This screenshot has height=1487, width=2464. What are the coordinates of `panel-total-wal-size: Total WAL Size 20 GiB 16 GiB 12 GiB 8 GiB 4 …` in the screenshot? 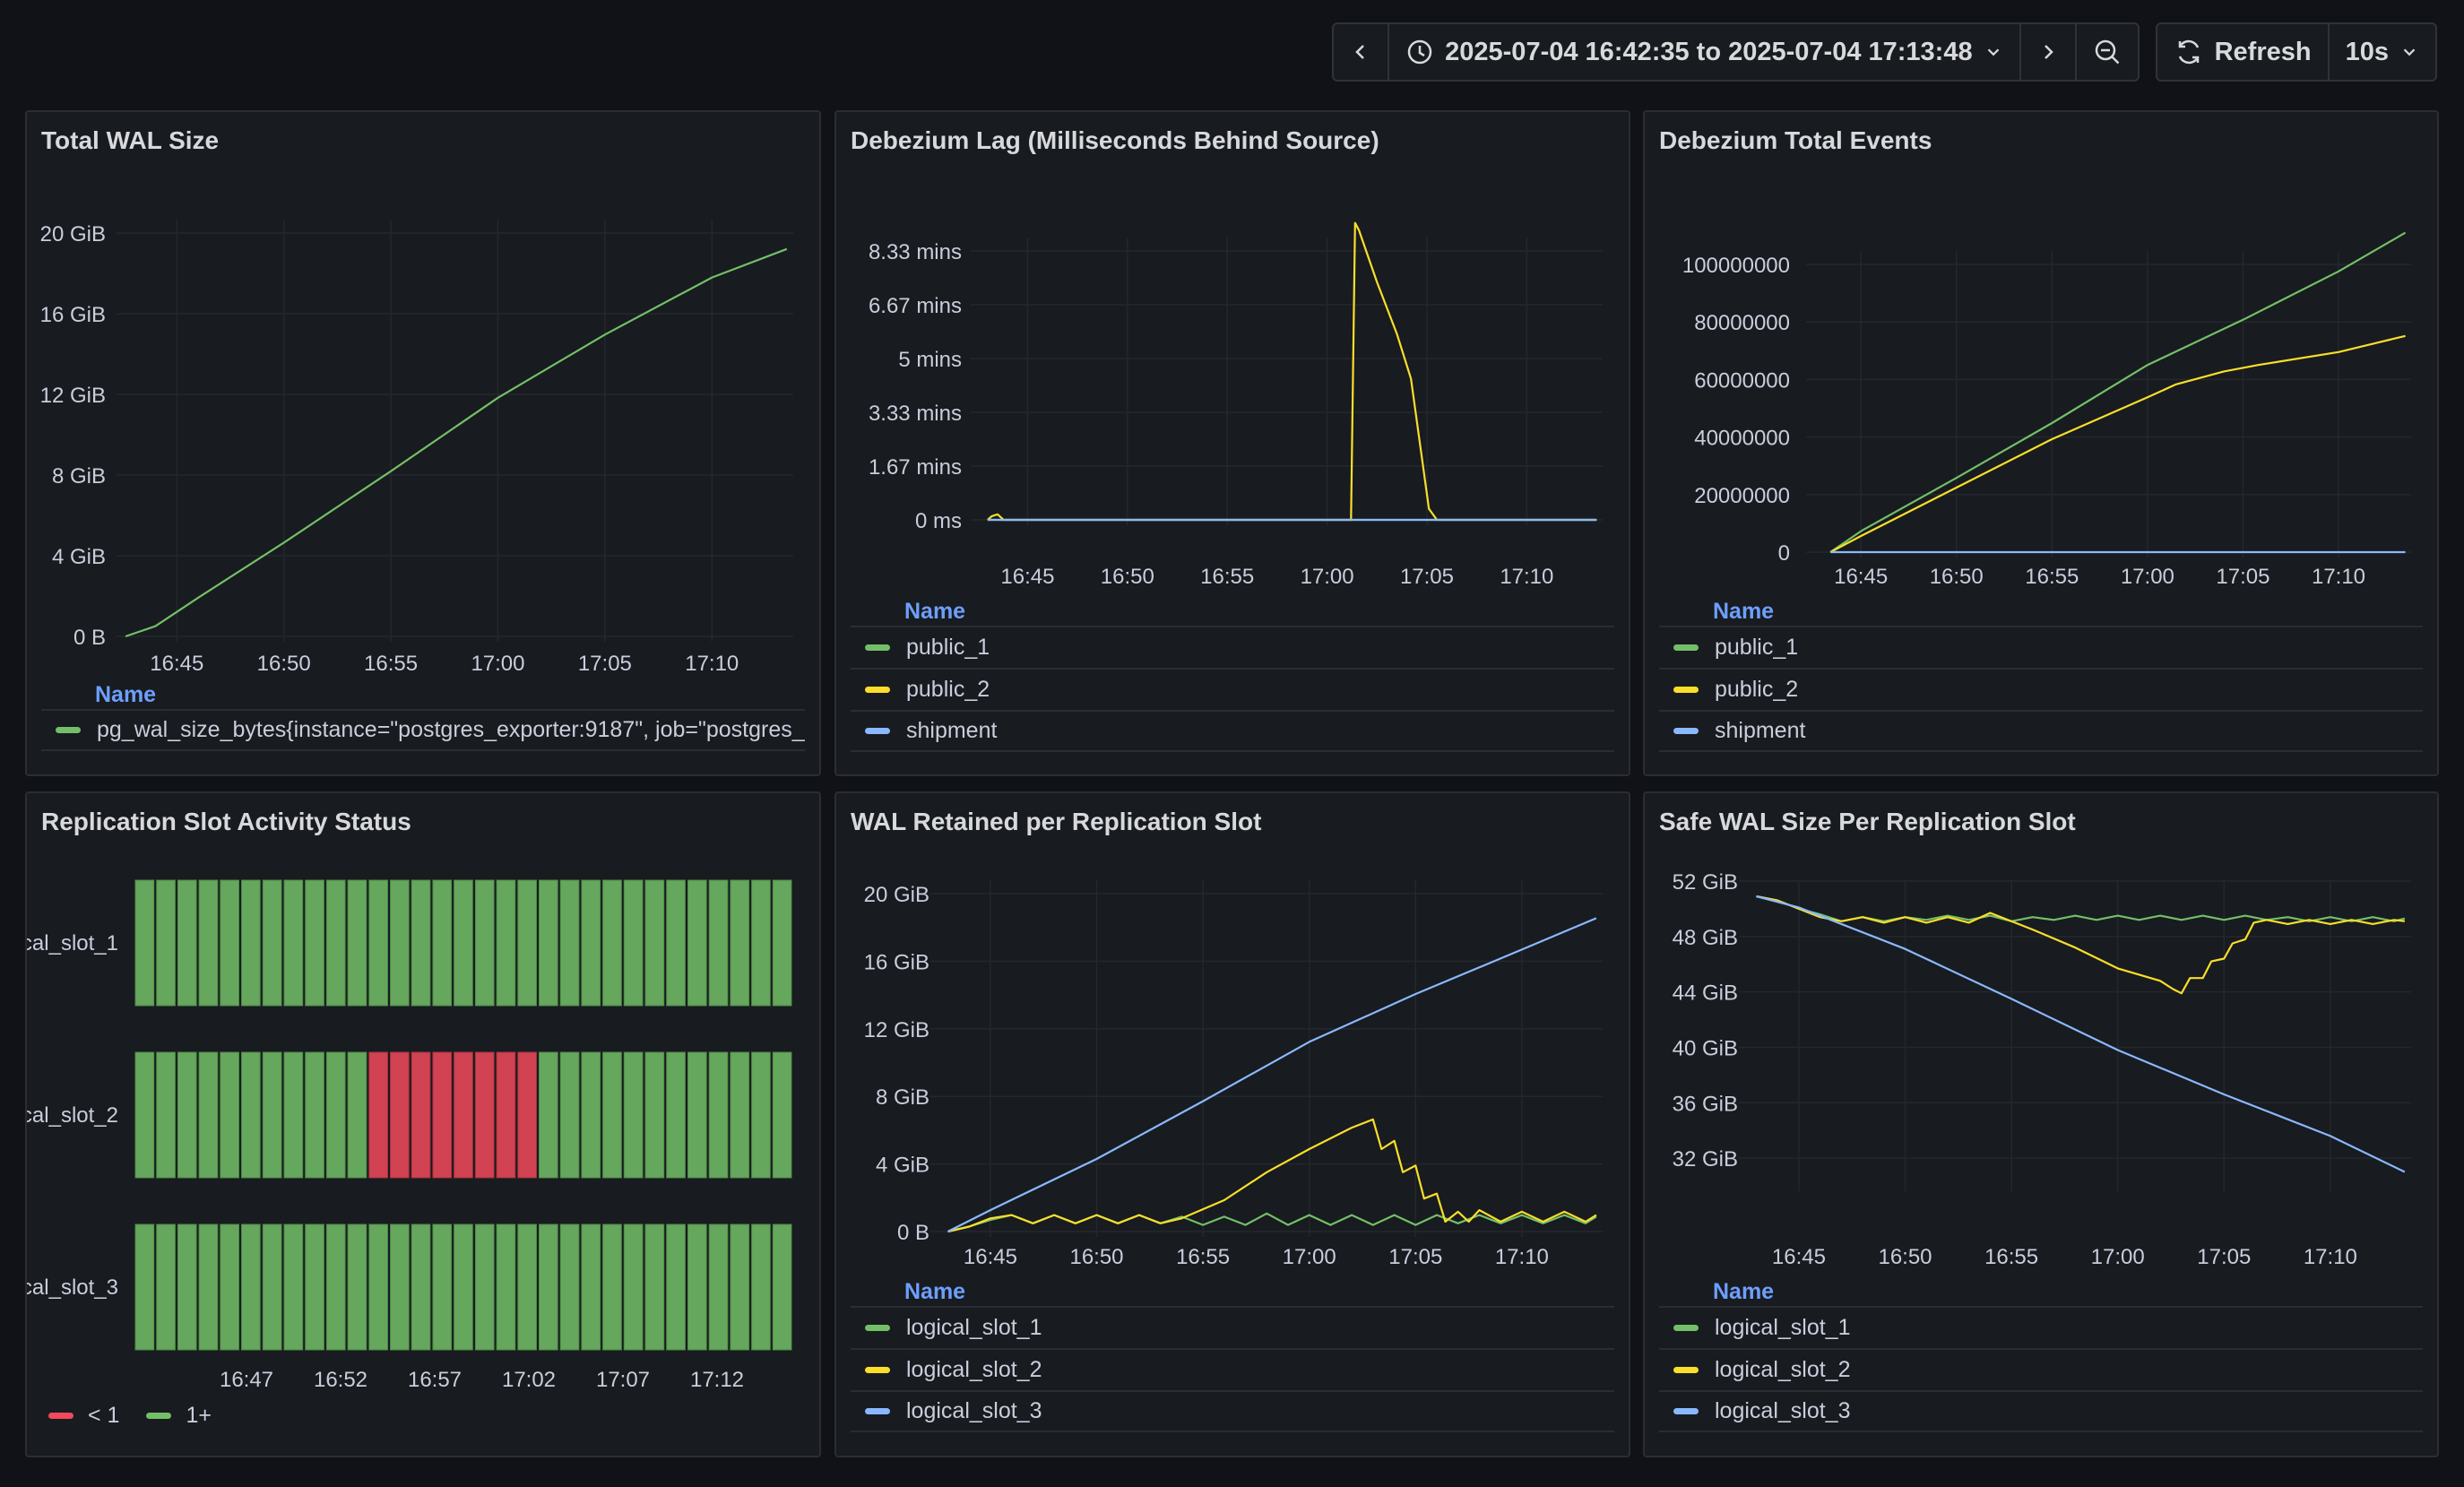 It's located at (423, 443).